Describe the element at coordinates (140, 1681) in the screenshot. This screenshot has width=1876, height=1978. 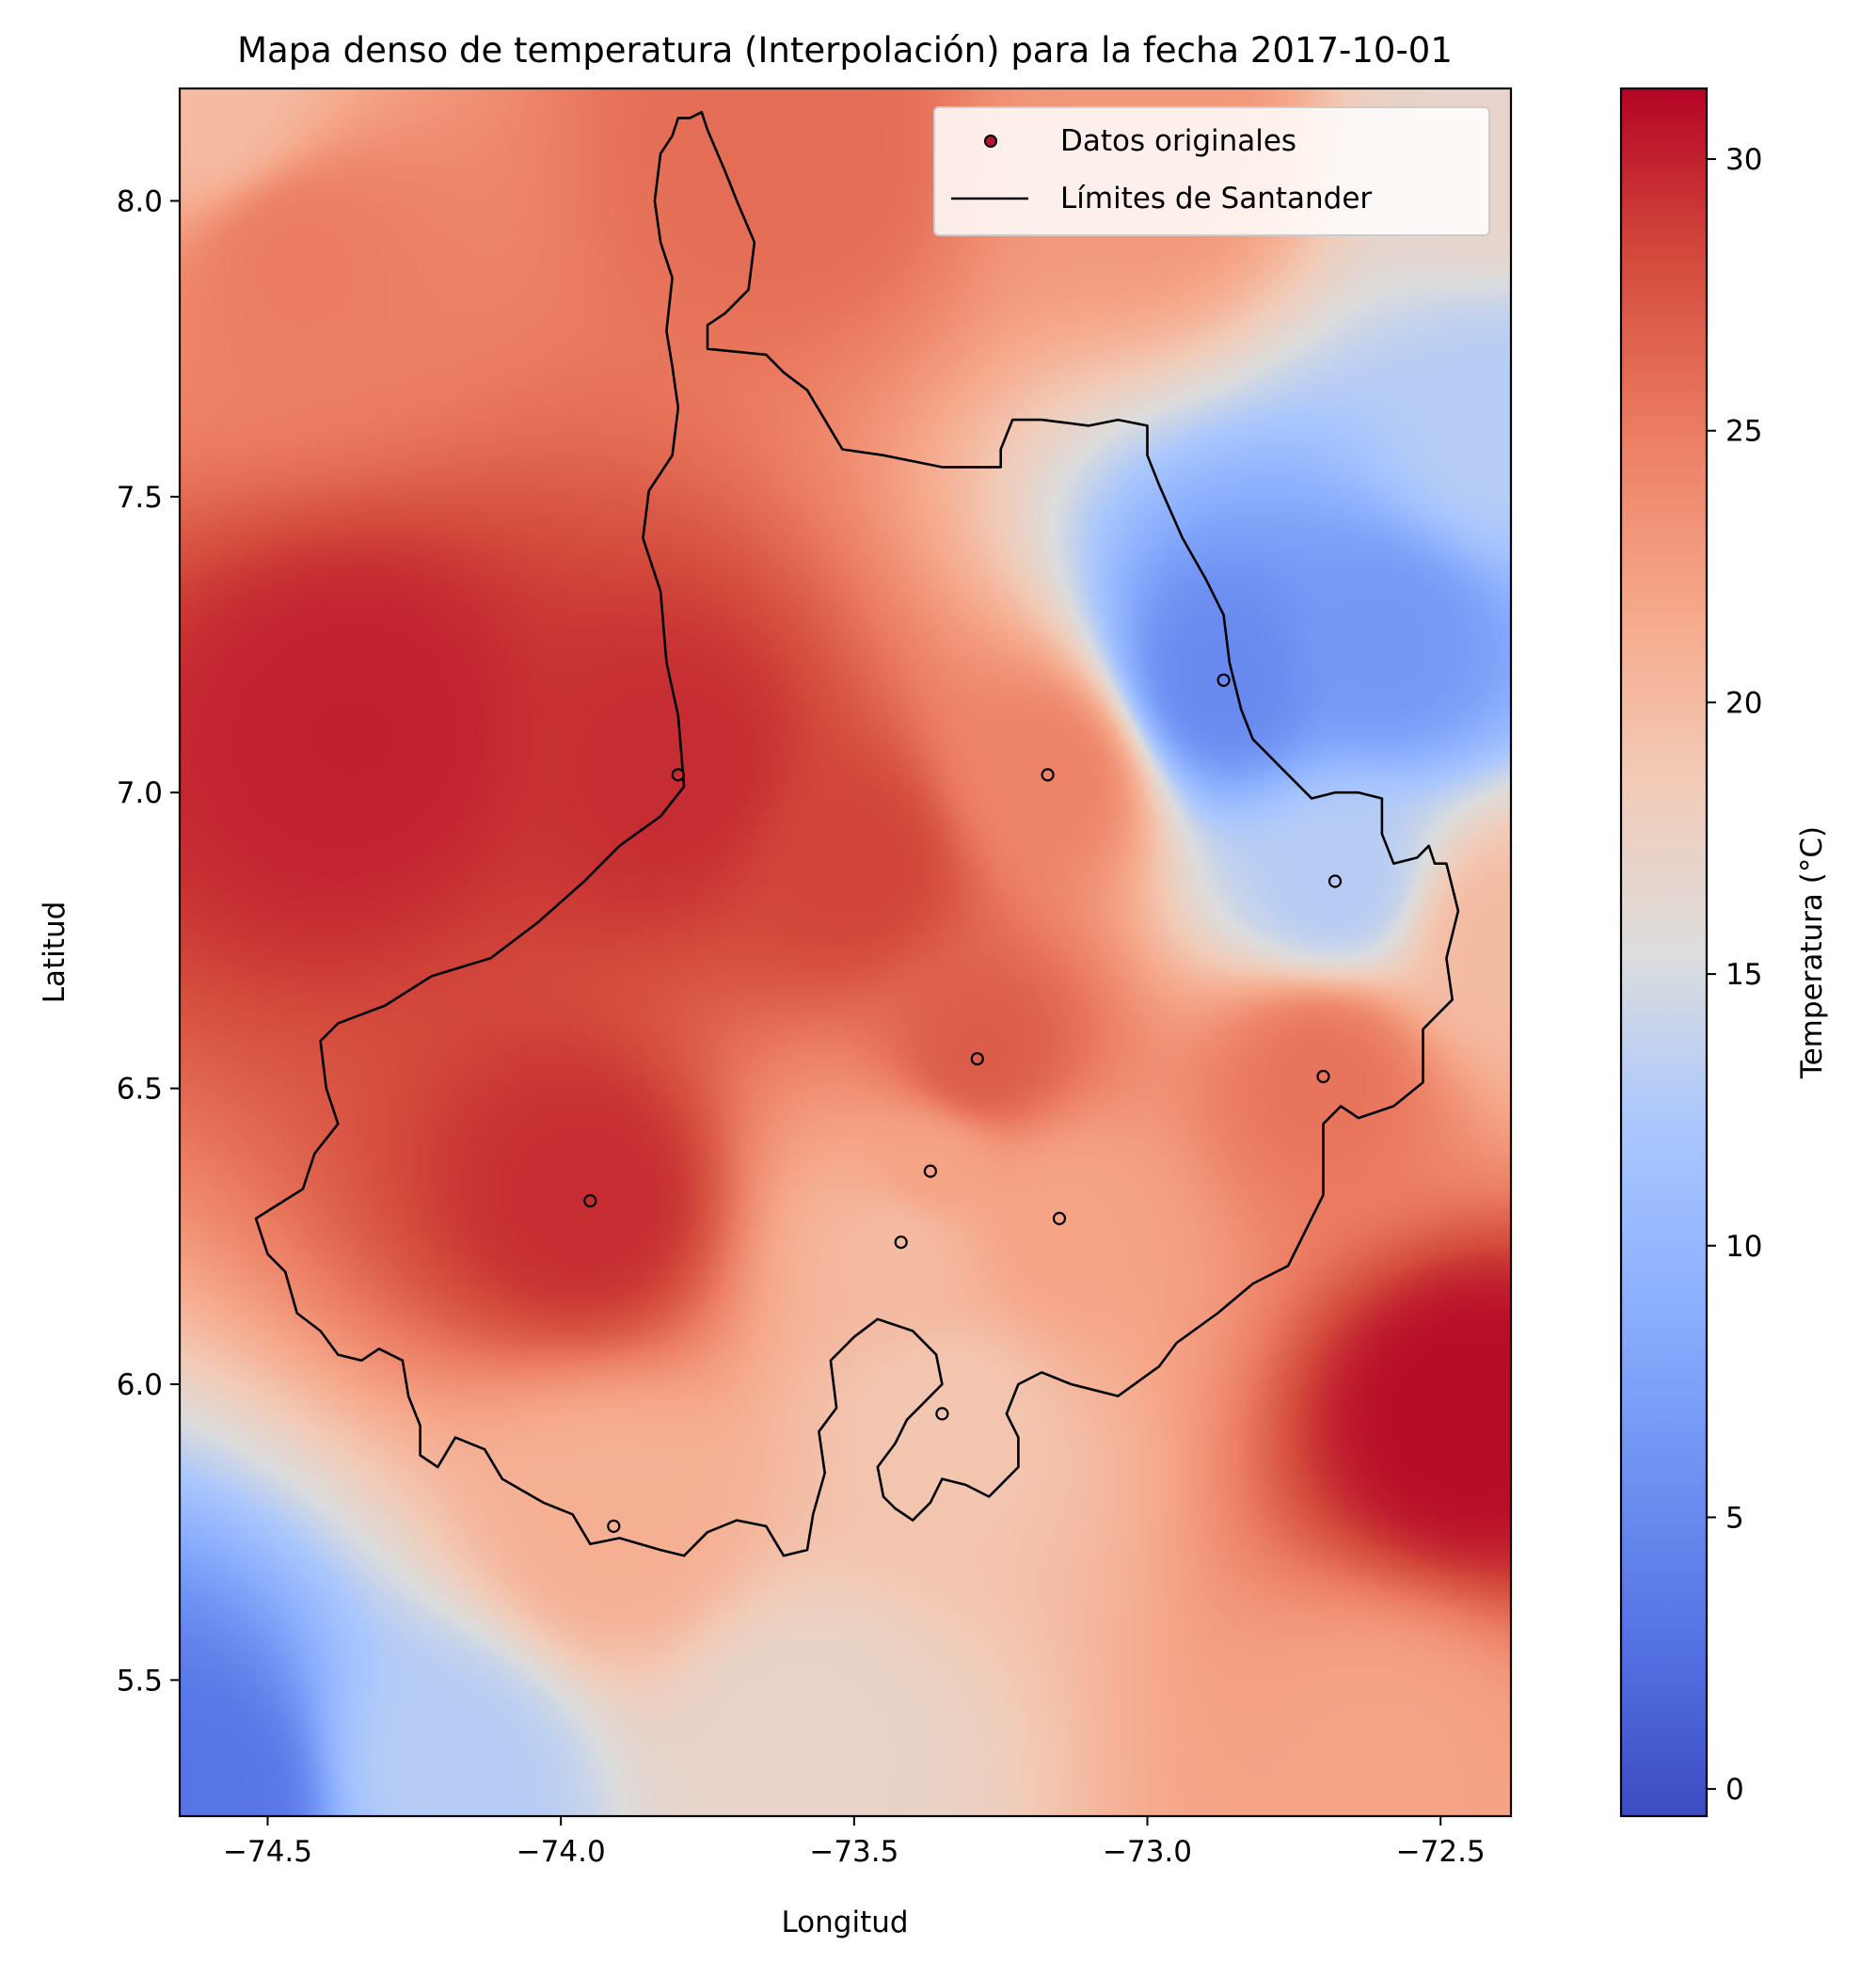
I see `y-tick-label: 5.5` at that location.